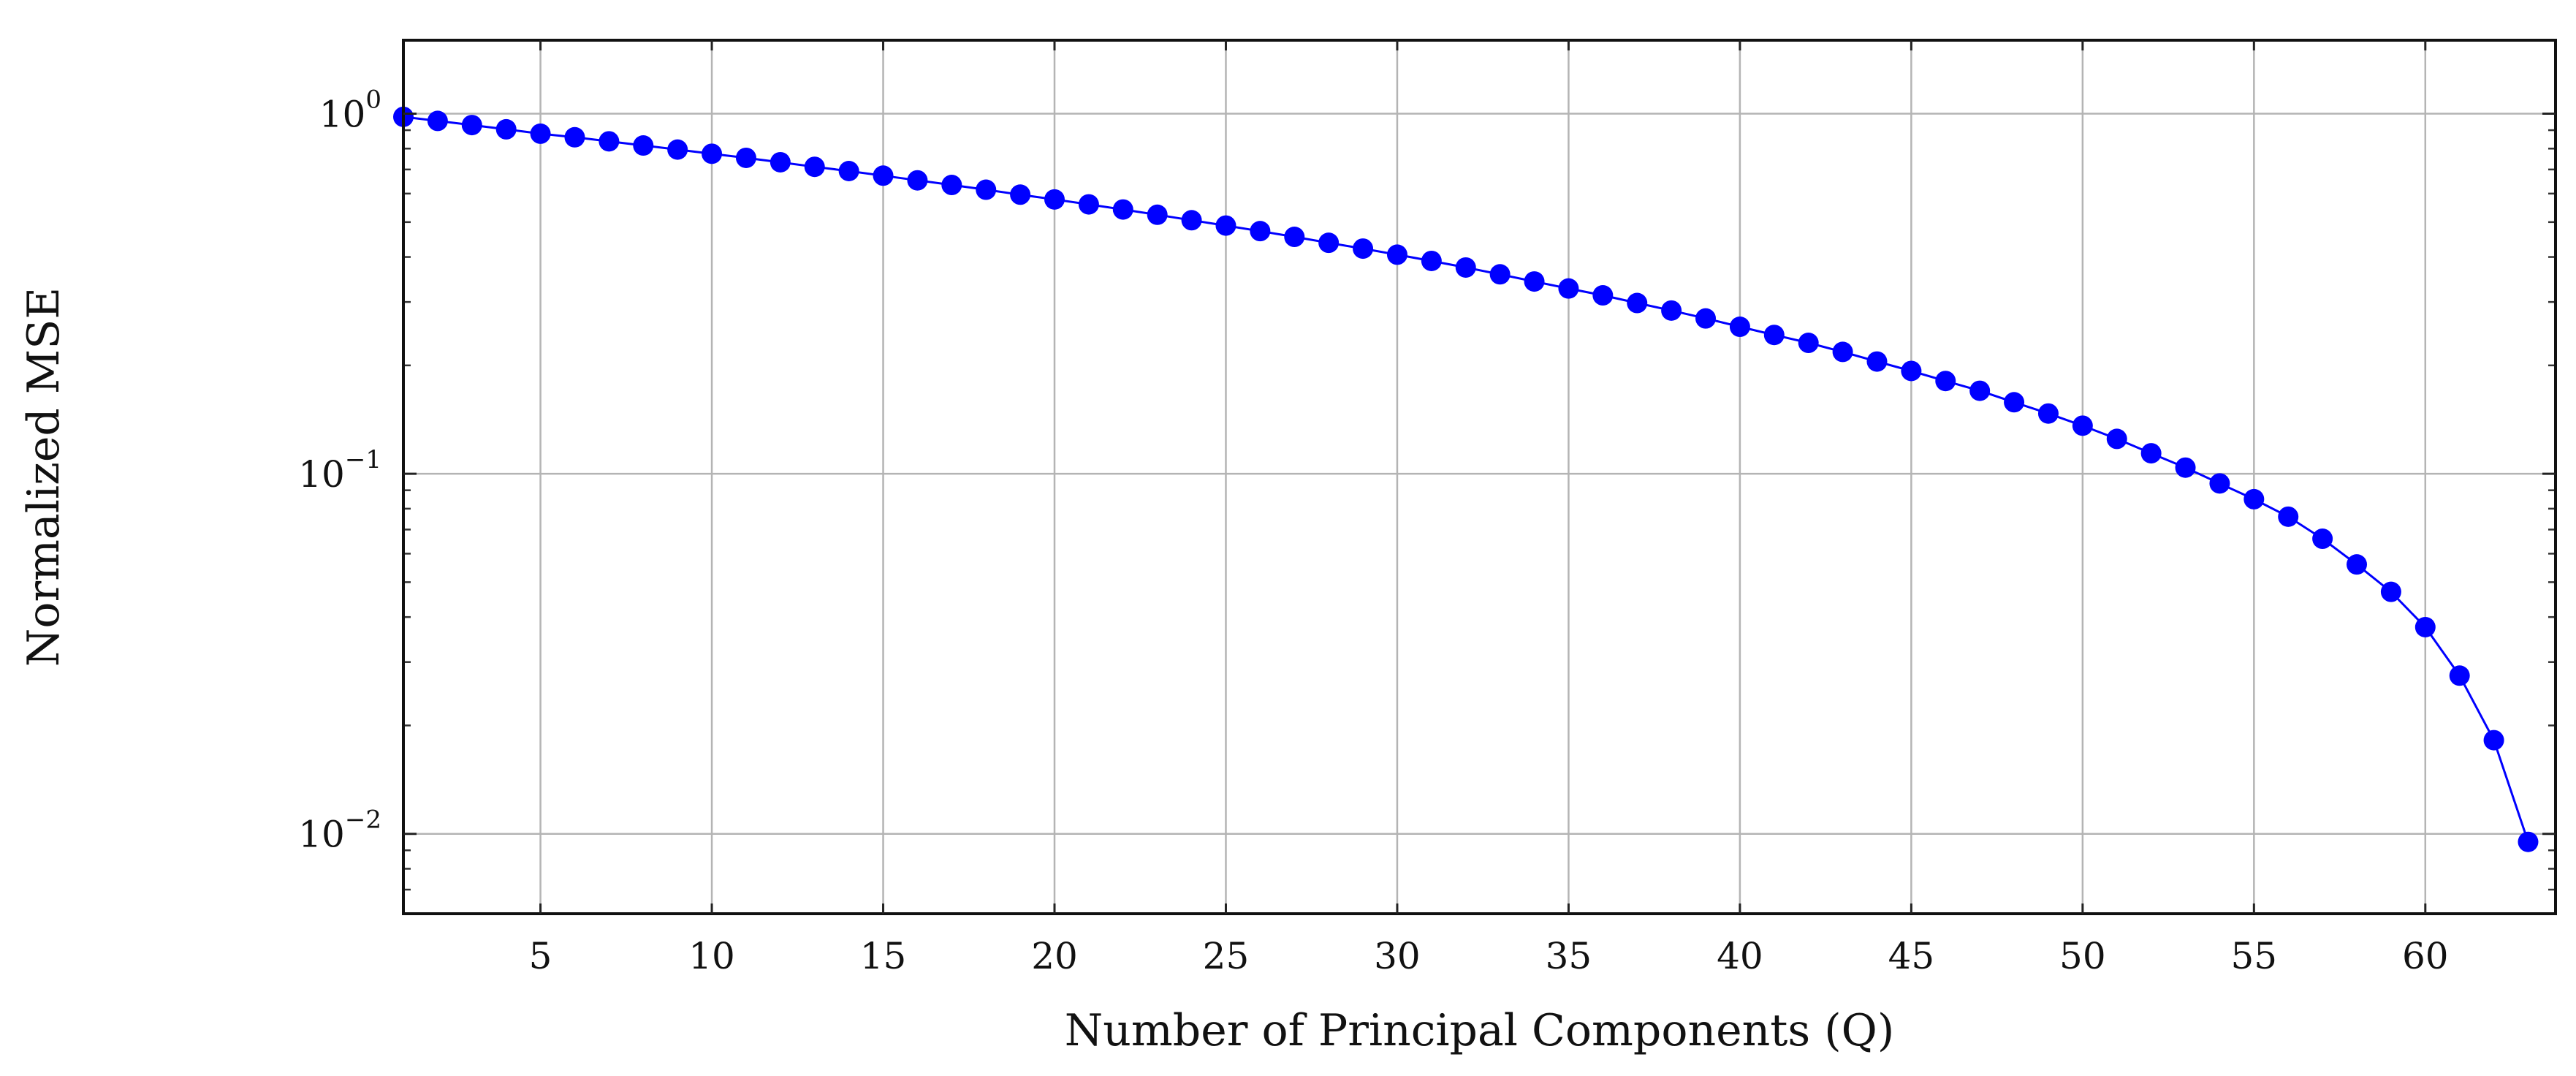  Describe the element at coordinates (2082, 956) in the screenshot. I see `x-tick-label: 50` at that location.